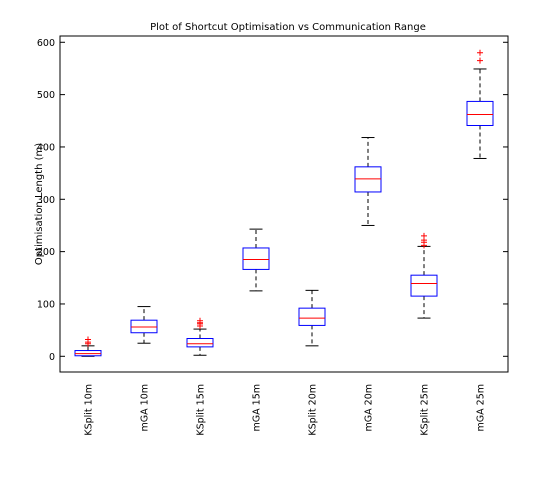 This screenshot has width=560, height=488. I want to click on x-tick-label: KSplit 20m, so click(313, 410).